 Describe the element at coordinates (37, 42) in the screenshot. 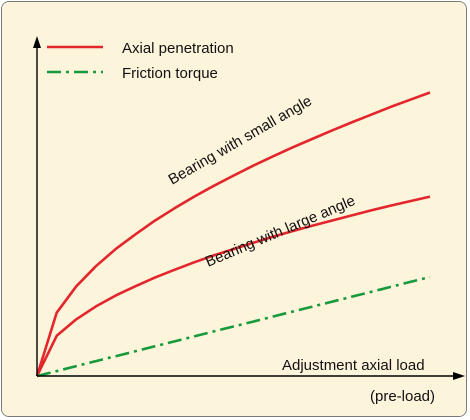

I see `y-axis-arrowhead` at that location.